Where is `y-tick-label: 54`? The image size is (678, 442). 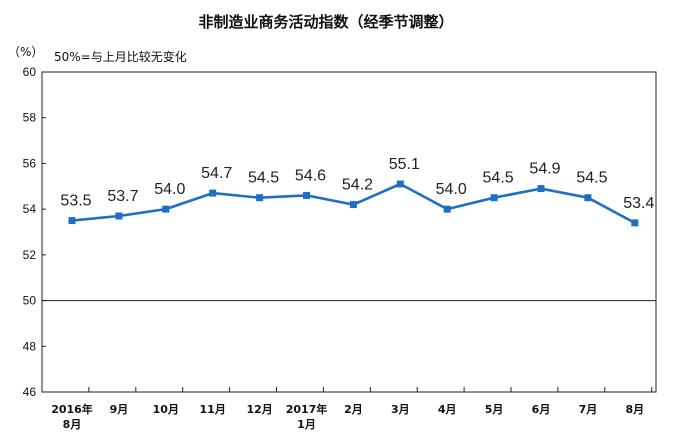 y-tick-label: 54 is located at coordinates (30, 209).